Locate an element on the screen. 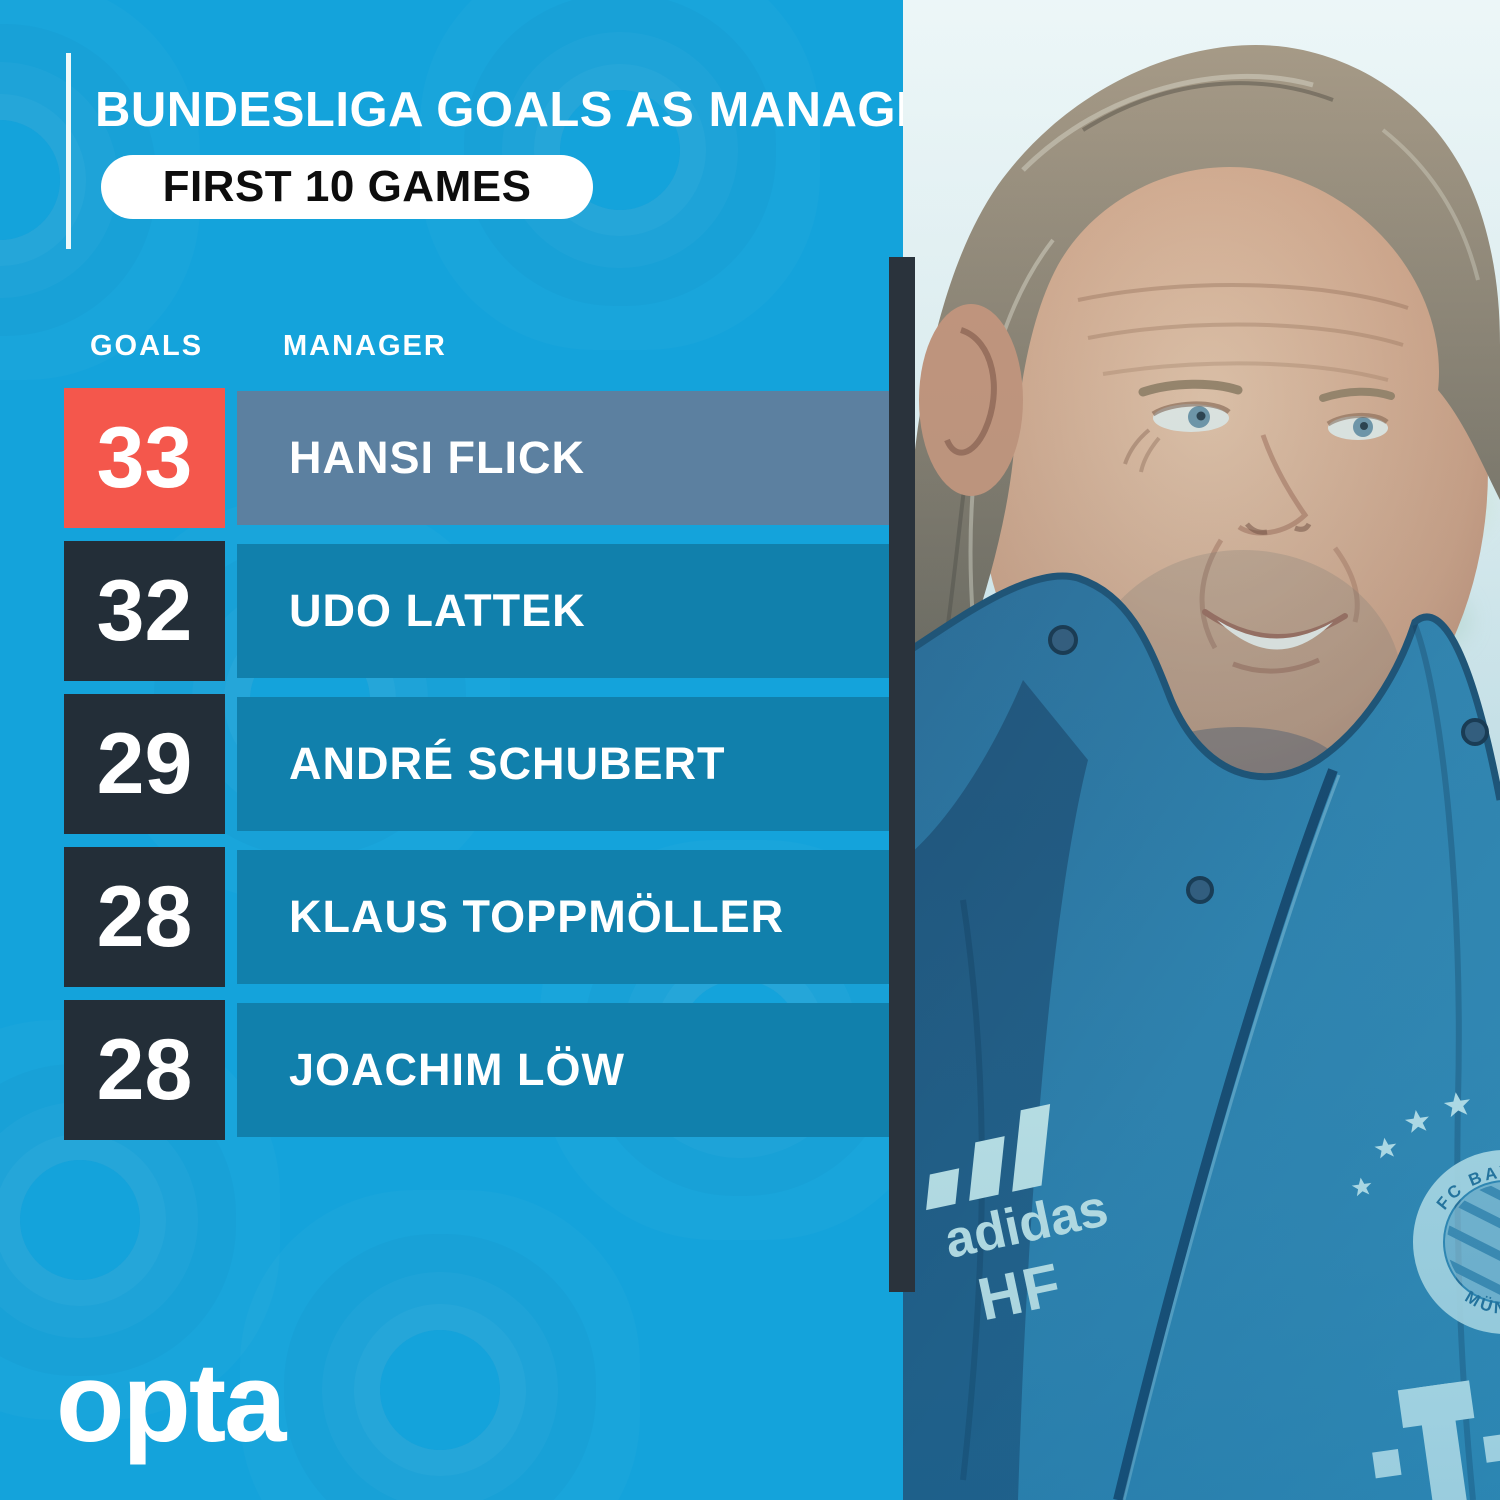 This screenshot has height=1500, width=1500. table-row: 28 KLAUS TOPPMÖLLER is located at coordinates (451, 917).